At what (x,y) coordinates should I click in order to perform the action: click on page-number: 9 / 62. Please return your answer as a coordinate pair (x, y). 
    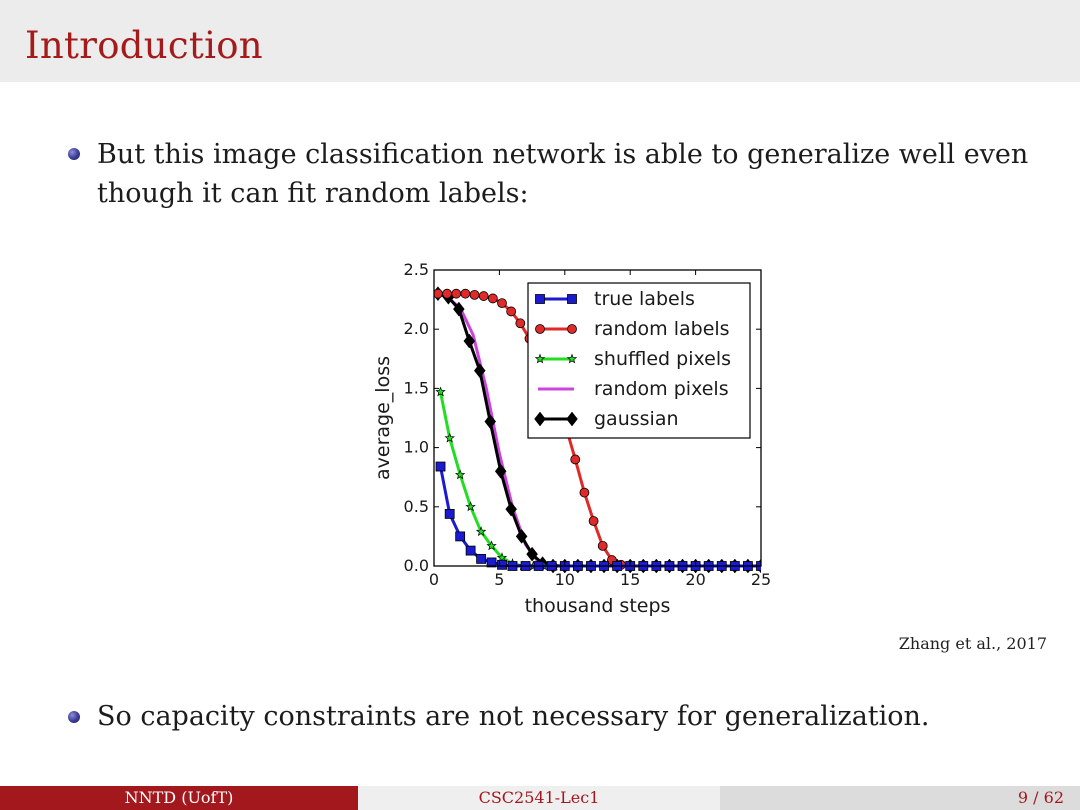
    Looking at the image, I should click on (1040, 797).